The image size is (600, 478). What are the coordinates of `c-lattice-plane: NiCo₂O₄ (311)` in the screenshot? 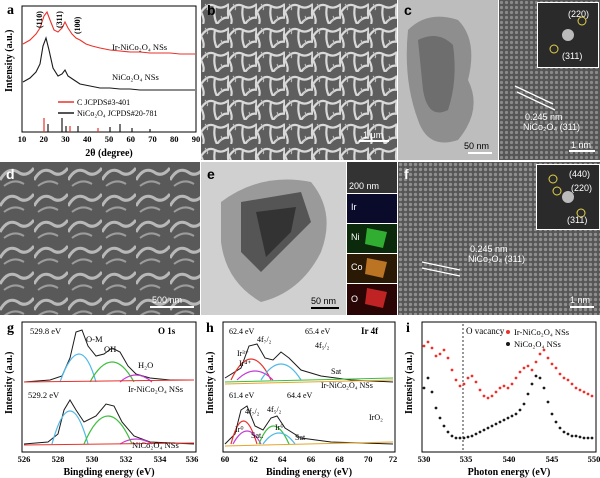 It's located at (552, 127).